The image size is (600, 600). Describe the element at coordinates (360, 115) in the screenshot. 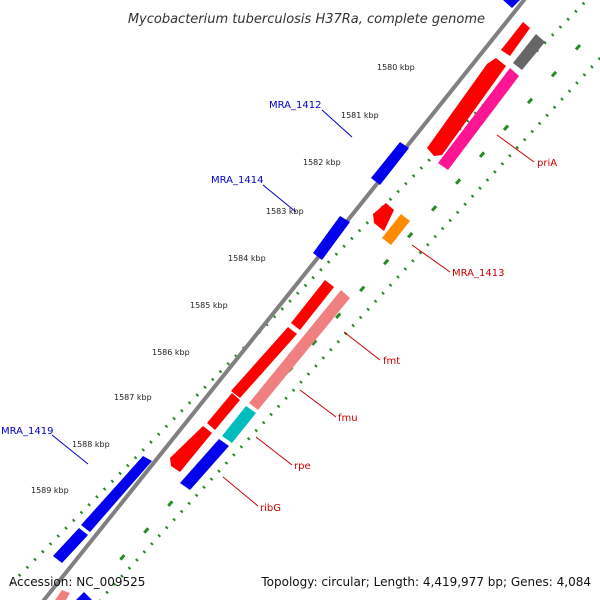

I see `kbp-tick-label: 1581 kbp` at that location.